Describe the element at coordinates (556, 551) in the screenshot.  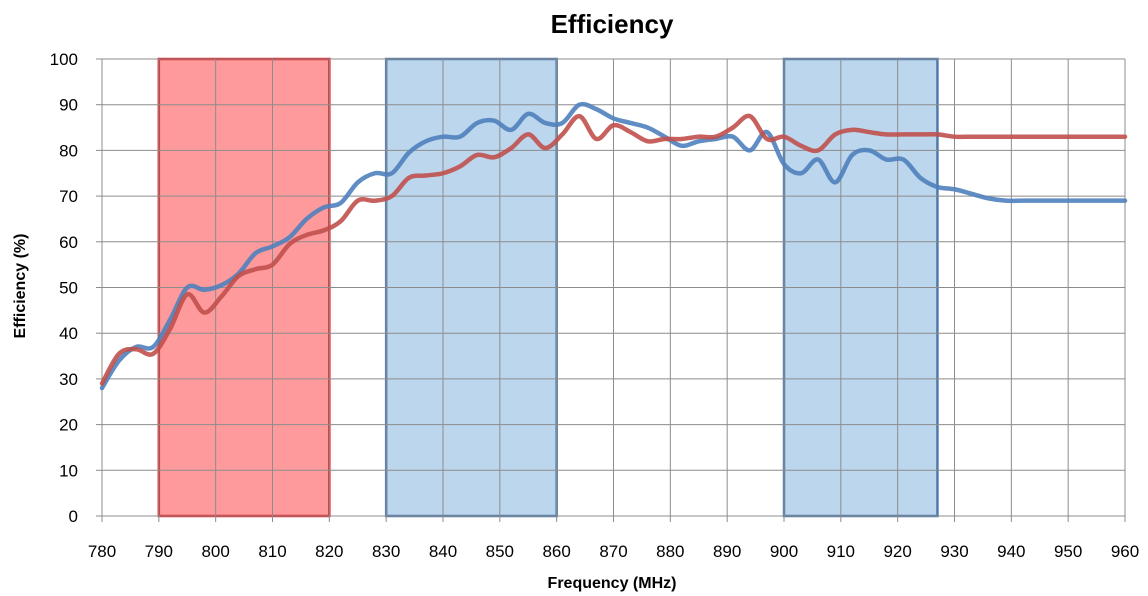
I see `x-tick-label-860: 860` at that location.